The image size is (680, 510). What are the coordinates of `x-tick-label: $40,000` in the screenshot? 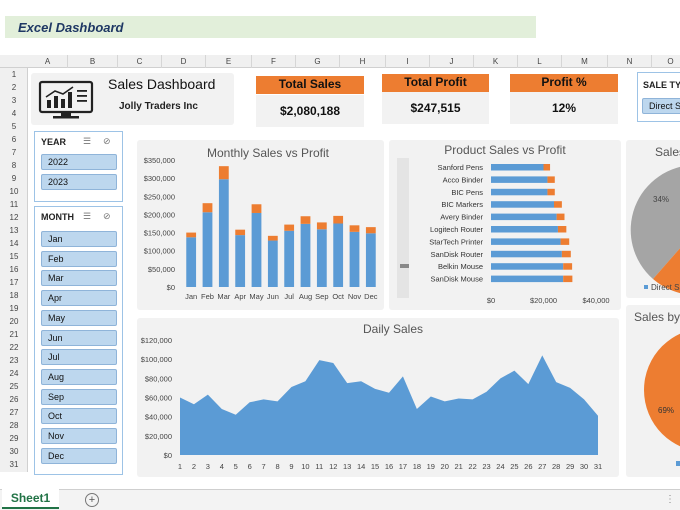 It's located at (595, 300).